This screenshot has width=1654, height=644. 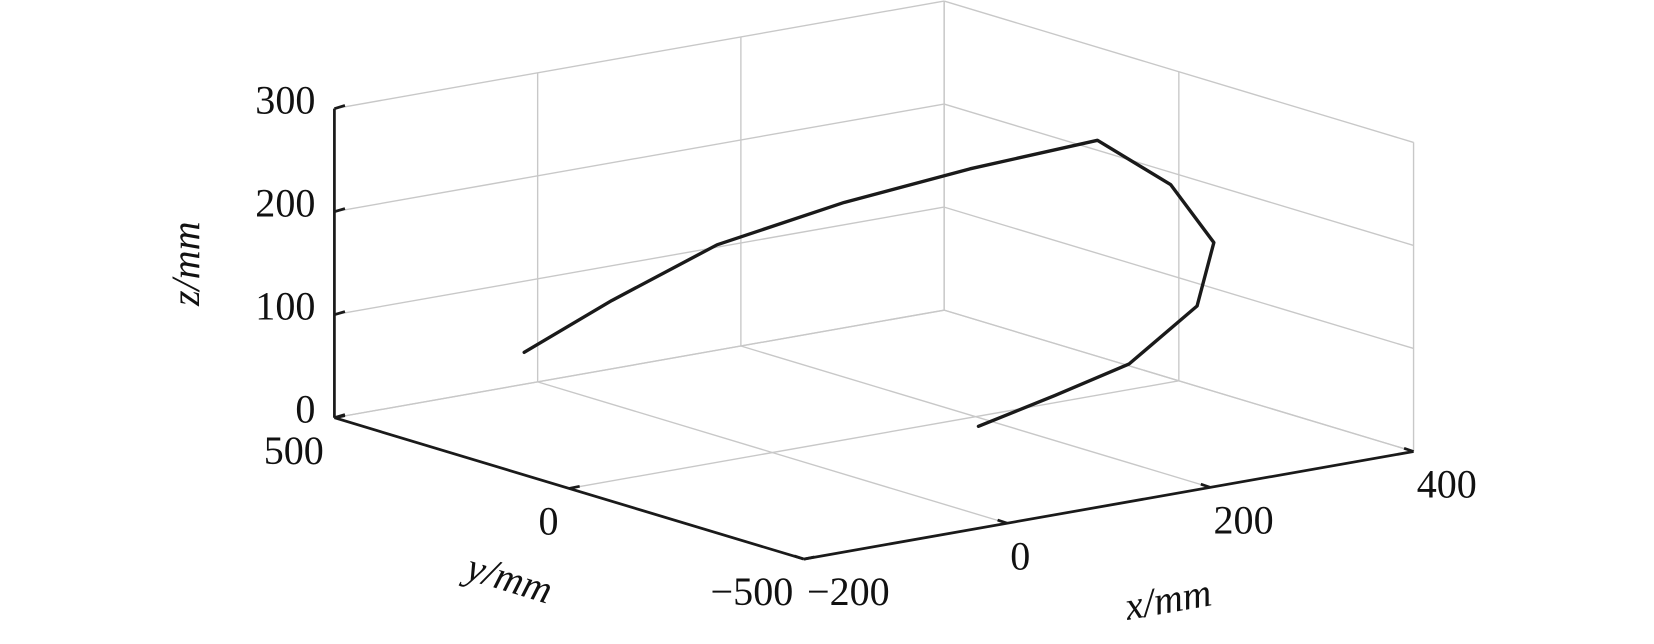 I want to click on x-tick-label: 400, so click(x=1447, y=484).